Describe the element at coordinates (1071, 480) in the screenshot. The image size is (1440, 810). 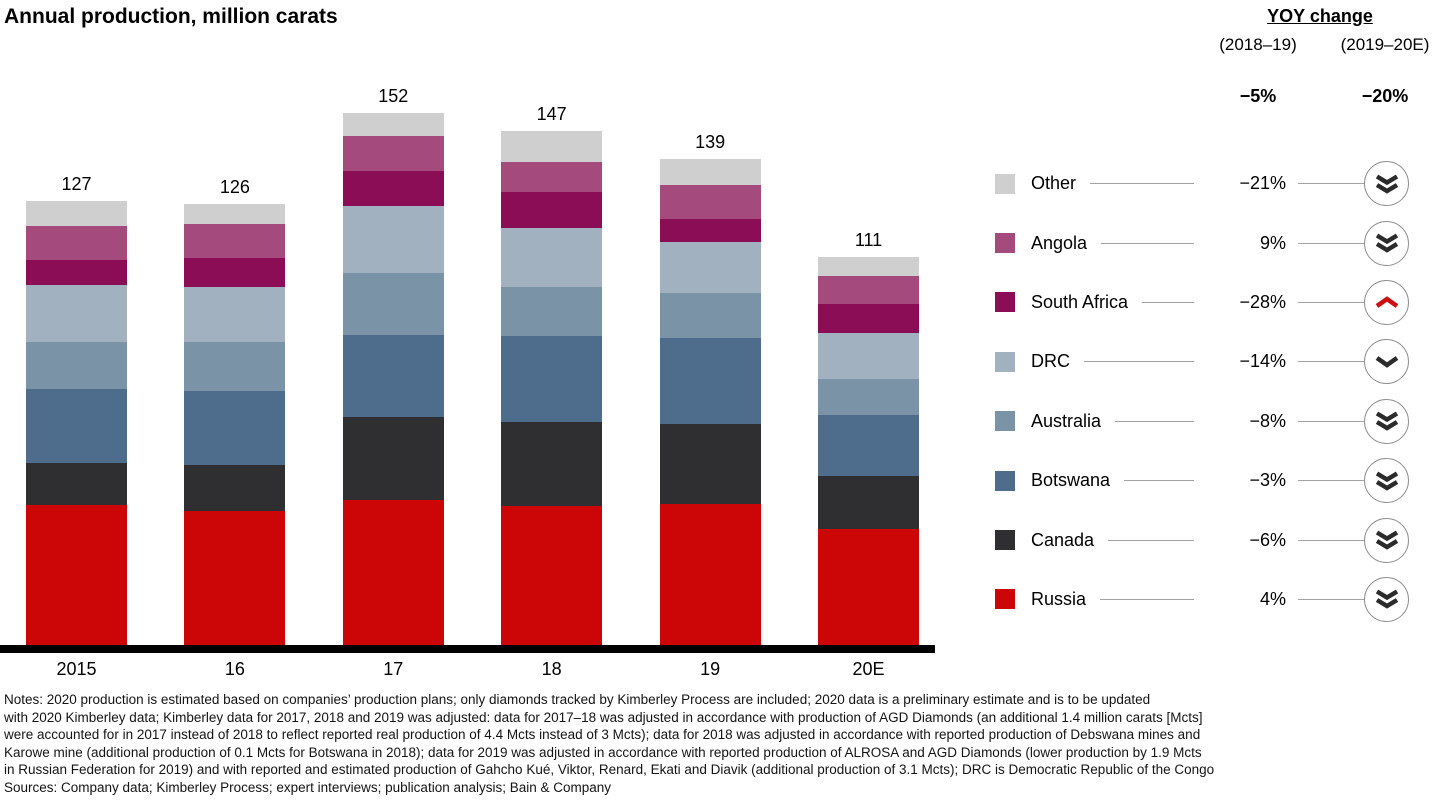
I see `legend-label: Botswana` at that location.